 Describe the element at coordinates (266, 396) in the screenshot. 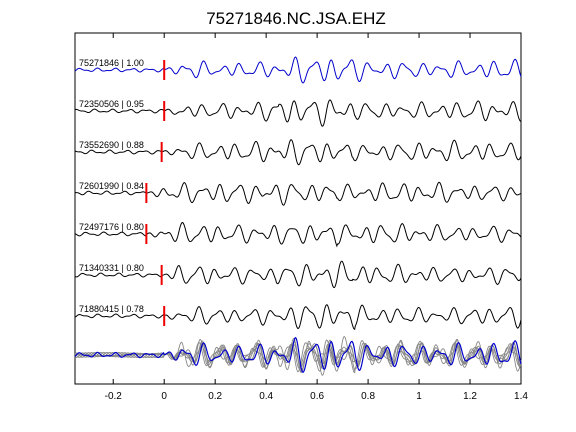

I see `x-tick-label: 0.4` at that location.